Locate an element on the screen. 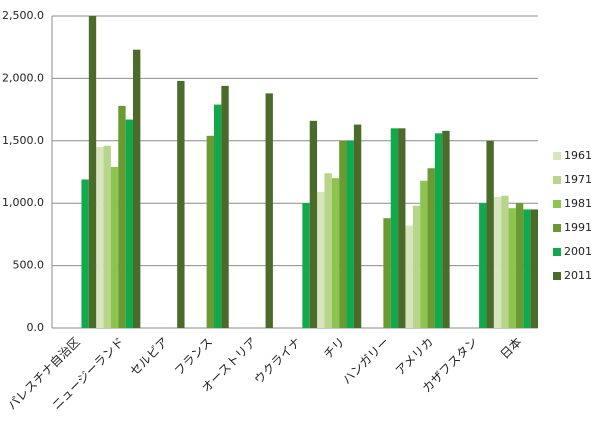 This screenshot has height=430, width=600. legend-label: 1981 is located at coordinates (578, 203).